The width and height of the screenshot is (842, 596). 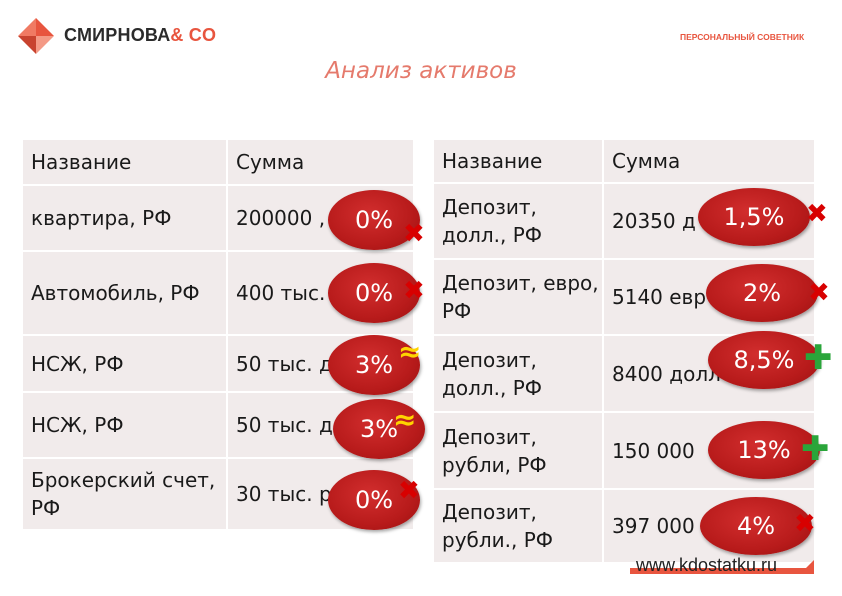 What do you see at coordinates (193, 35) in the screenshot?
I see `brand-suffix: & CO` at bounding box center [193, 35].